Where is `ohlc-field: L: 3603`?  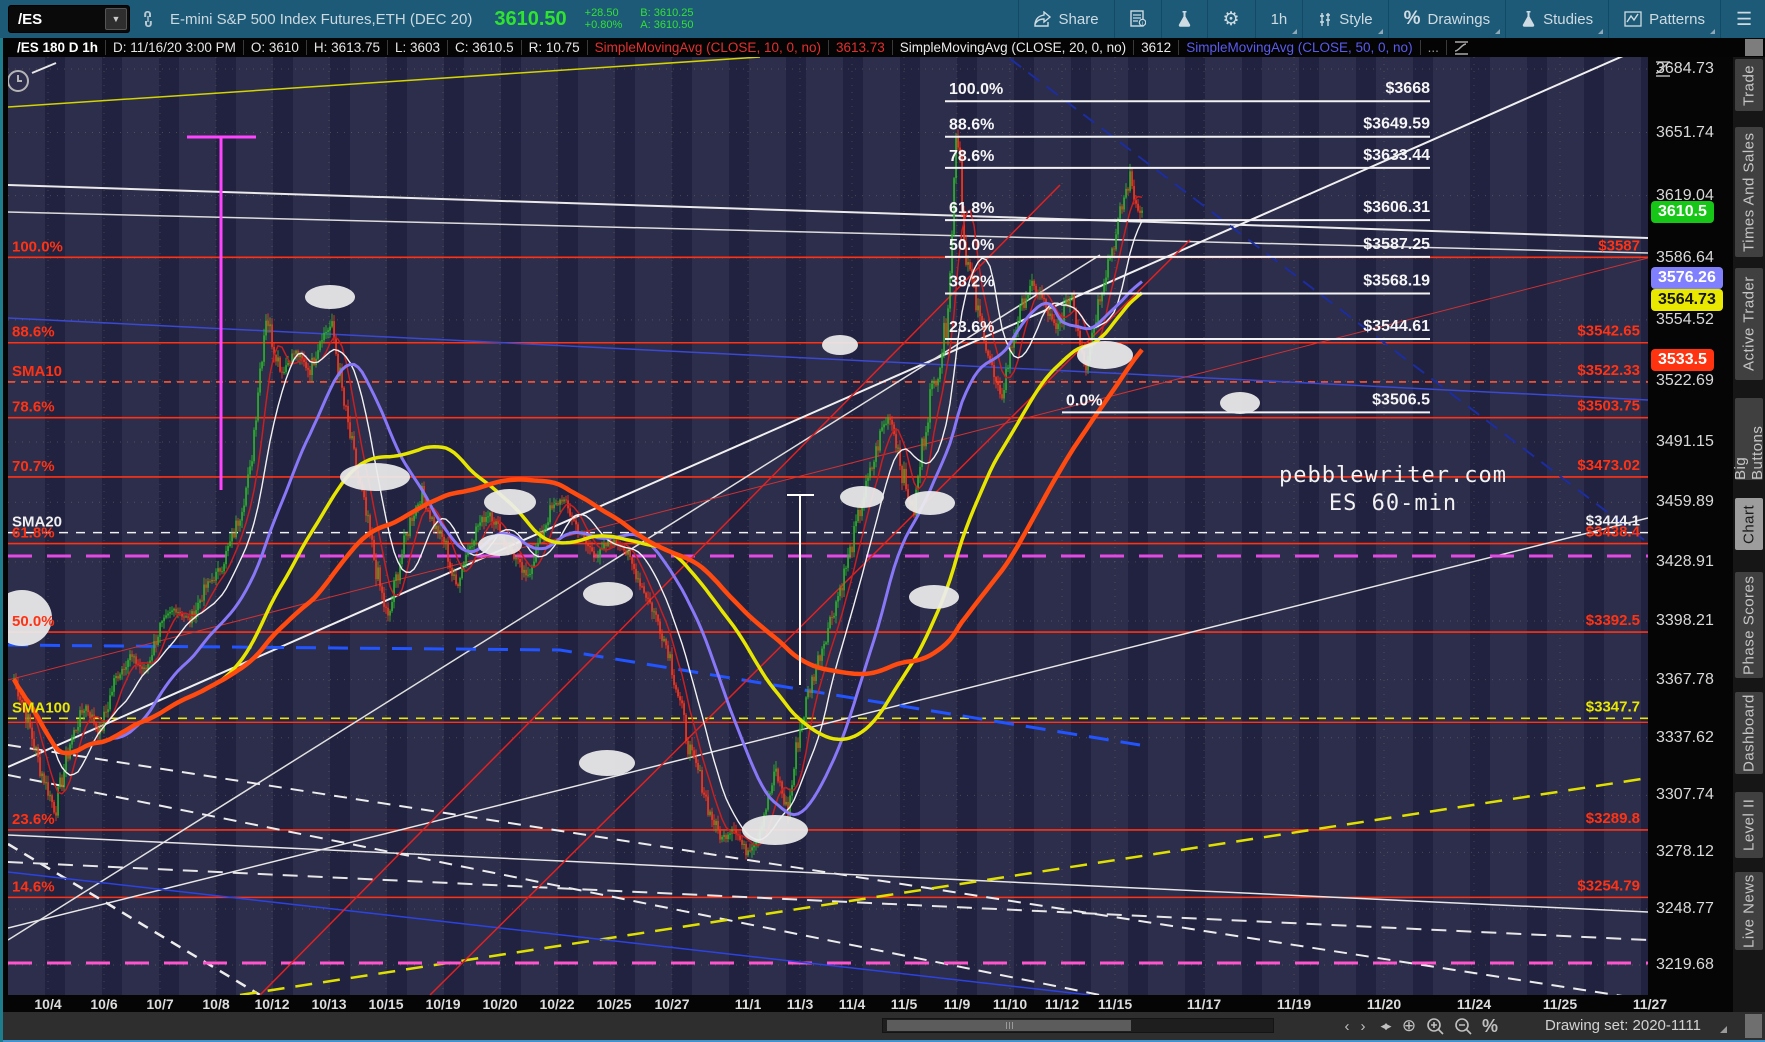 ohlc-field: L: 3603 is located at coordinates (418, 47).